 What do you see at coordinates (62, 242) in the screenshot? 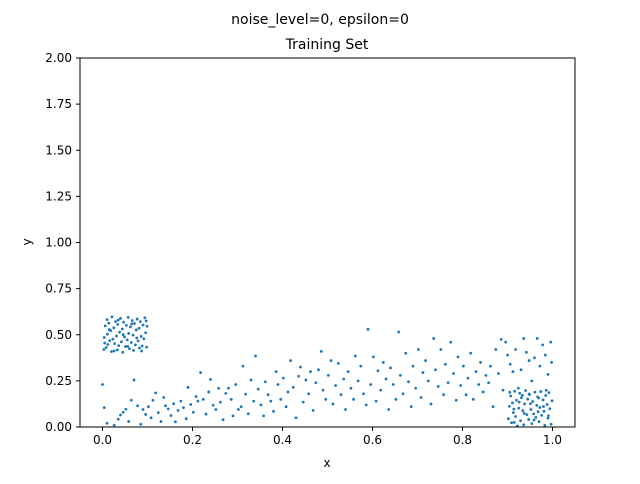
I see `y-axis-ticks: 0.00 0.25 0.50 0.75 1.00 1.25 1.50 1.75 2.00` at bounding box center [62, 242].